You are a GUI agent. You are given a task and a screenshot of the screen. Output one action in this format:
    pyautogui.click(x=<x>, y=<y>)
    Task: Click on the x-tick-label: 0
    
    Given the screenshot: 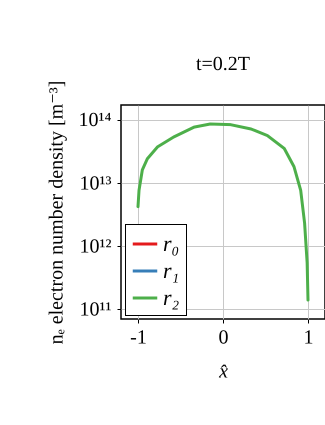 What is the action you would take?
    pyautogui.click(x=223, y=337)
    